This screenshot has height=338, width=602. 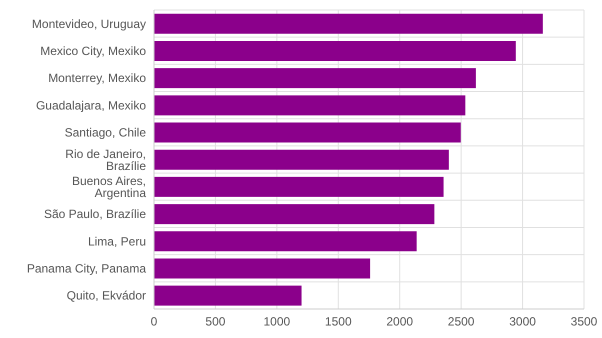 What do you see at coordinates (95, 214) in the screenshot?
I see `y-tick-label: São Paulo, Brazílie` at bounding box center [95, 214].